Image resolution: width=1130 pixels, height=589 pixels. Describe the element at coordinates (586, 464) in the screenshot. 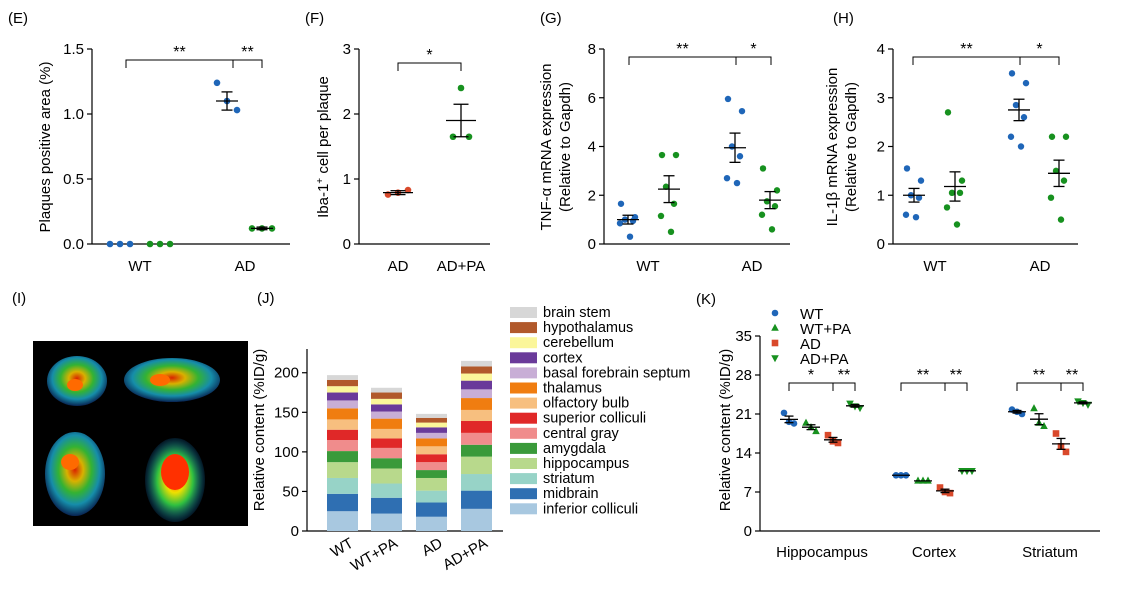

I see `legend-label: hippocampus` at that location.